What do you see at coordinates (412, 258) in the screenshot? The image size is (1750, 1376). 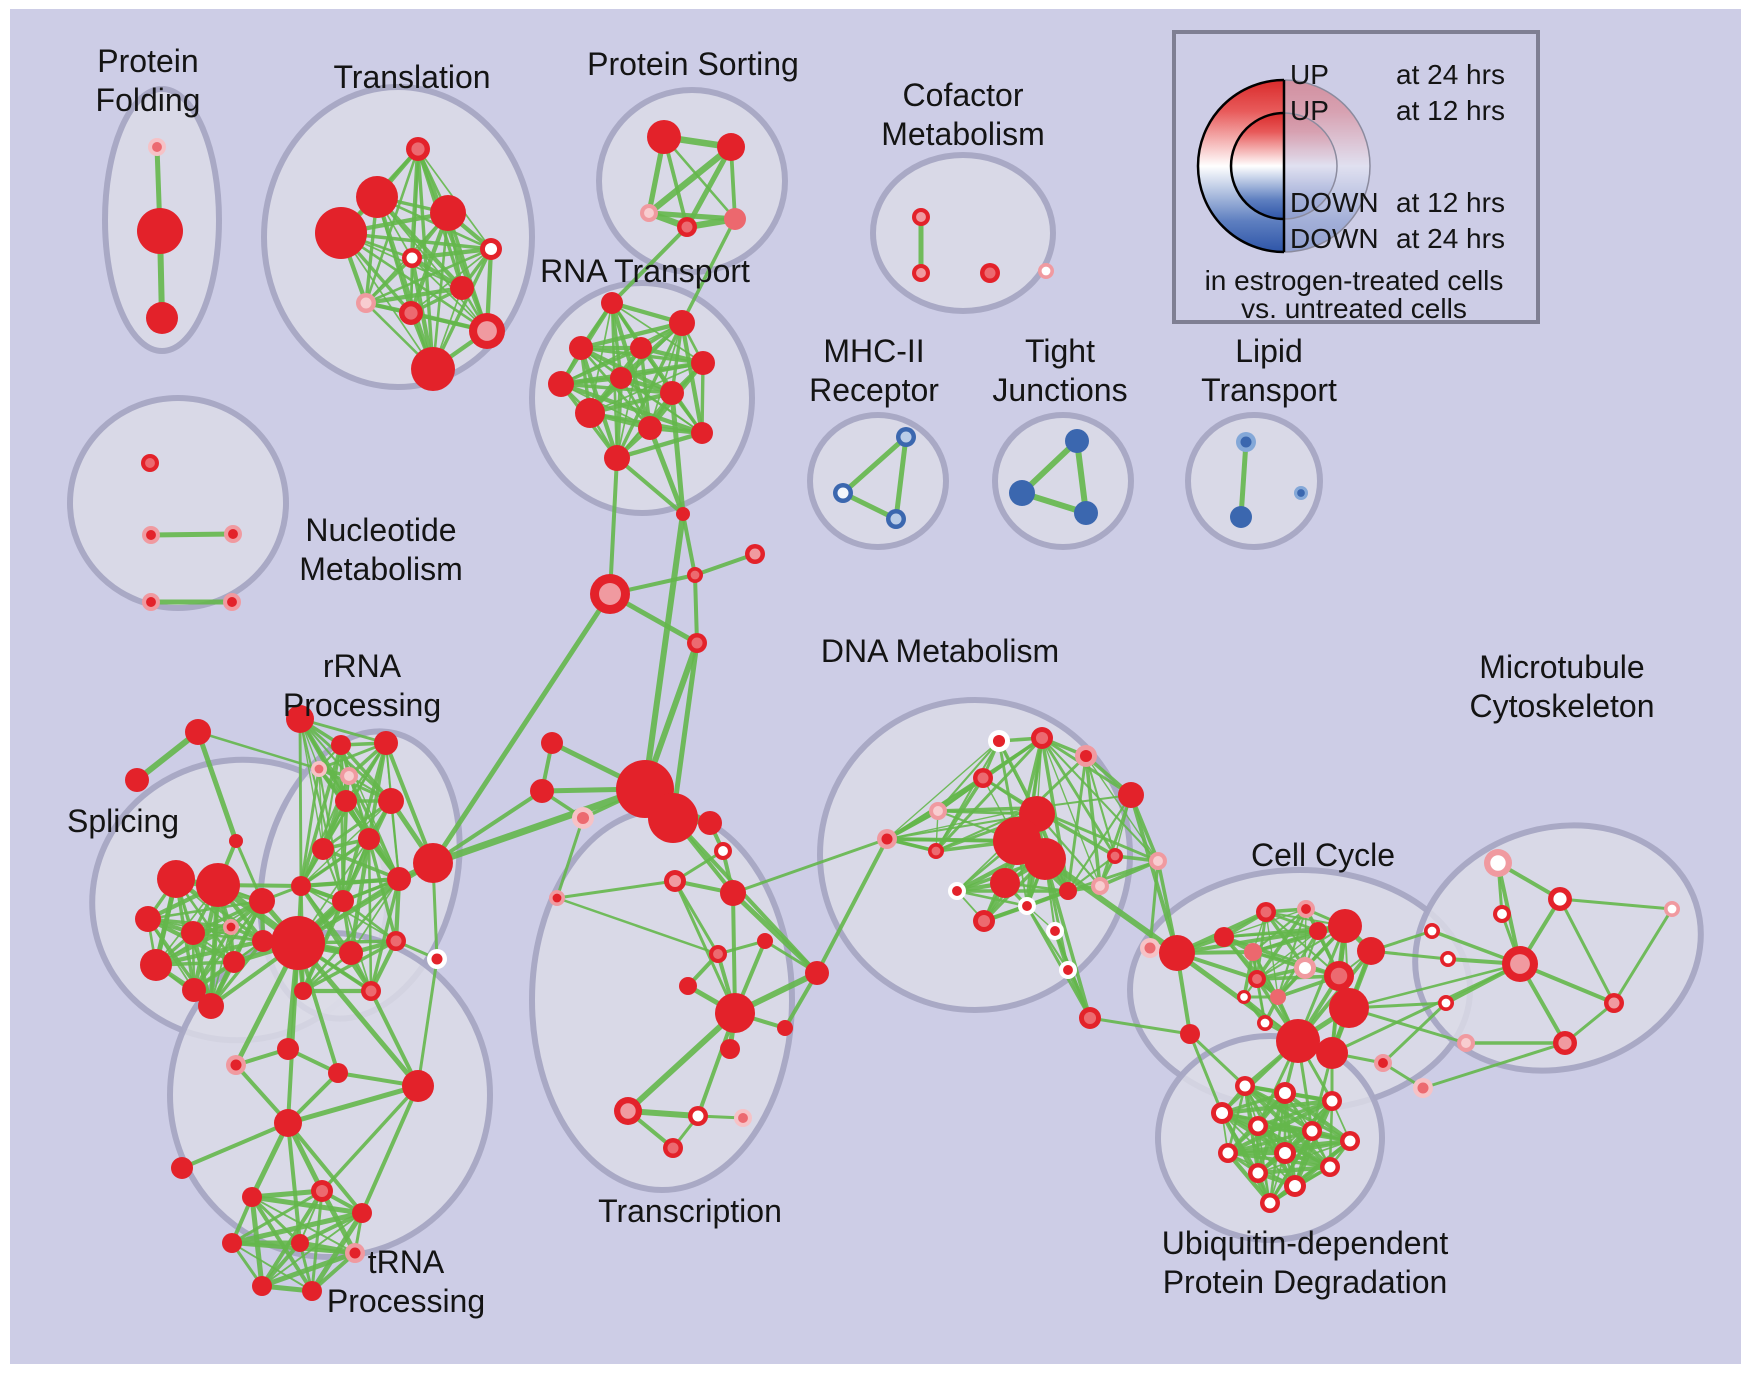 I see `node-t6-inner` at bounding box center [412, 258].